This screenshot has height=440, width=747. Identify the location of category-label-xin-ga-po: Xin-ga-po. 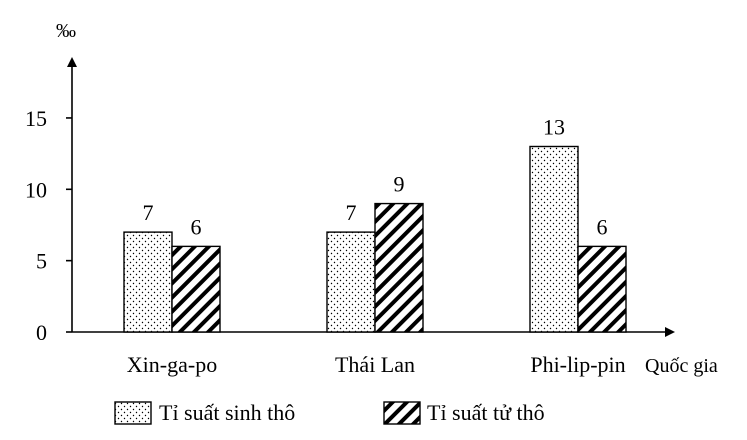
(172, 364).